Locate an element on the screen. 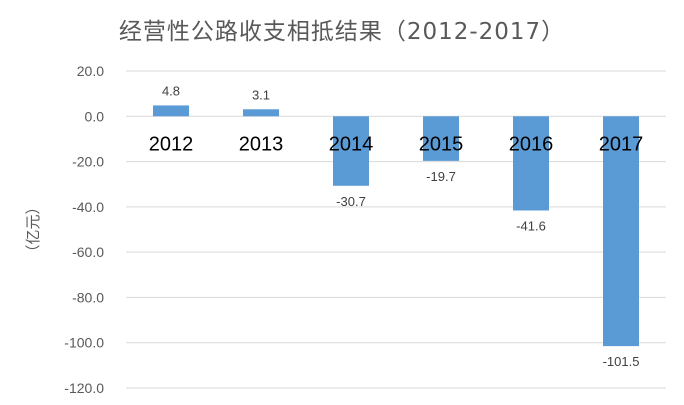 Image resolution: width=684 pixels, height=405 pixels. x-tick-label-2014: 2014 is located at coordinates (351, 144).